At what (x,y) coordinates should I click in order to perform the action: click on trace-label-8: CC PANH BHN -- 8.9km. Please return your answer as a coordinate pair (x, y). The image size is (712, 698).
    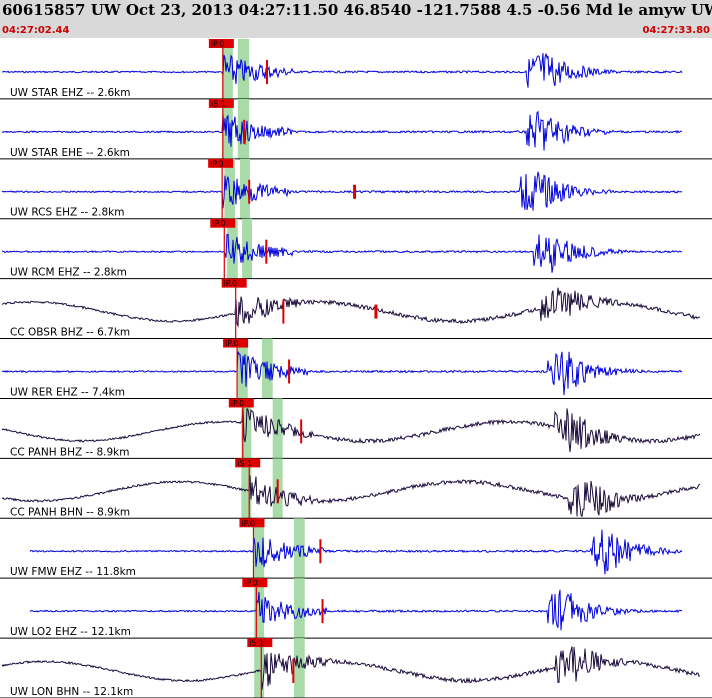
    Looking at the image, I should click on (70, 512).